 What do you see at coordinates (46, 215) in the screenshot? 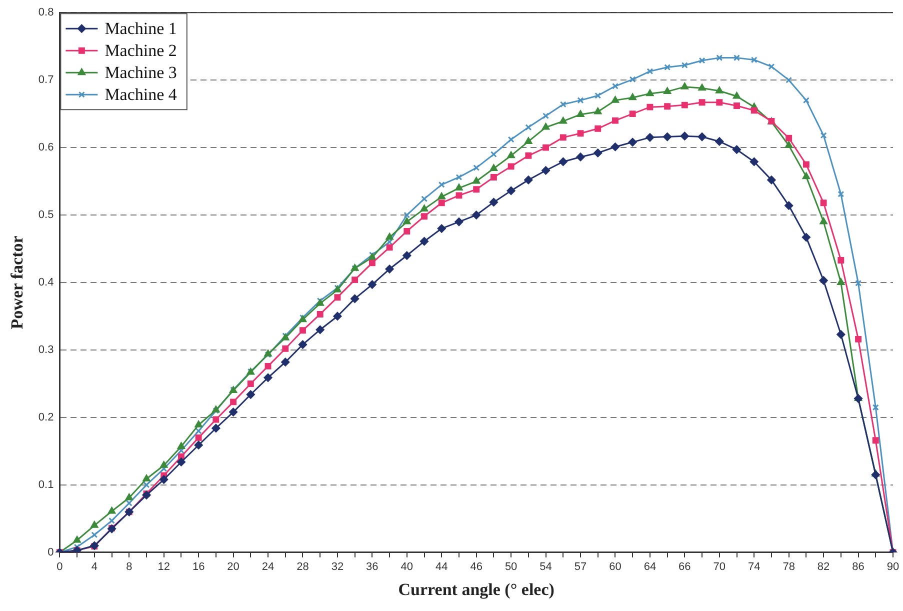
I see `y-tick-label: 0.5` at bounding box center [46, 215].